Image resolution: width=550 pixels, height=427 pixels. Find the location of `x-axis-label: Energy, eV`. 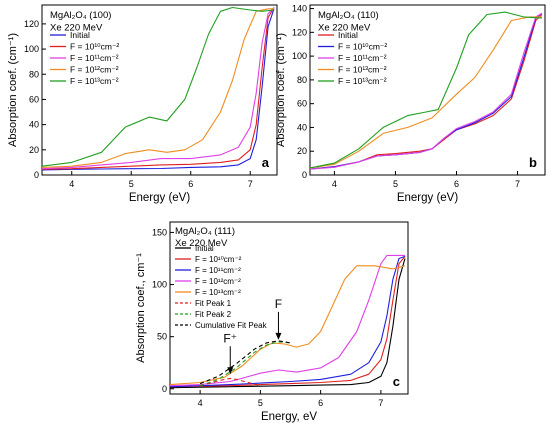

x-axis-label: Energy, eV is located at coordinates (289, 417).